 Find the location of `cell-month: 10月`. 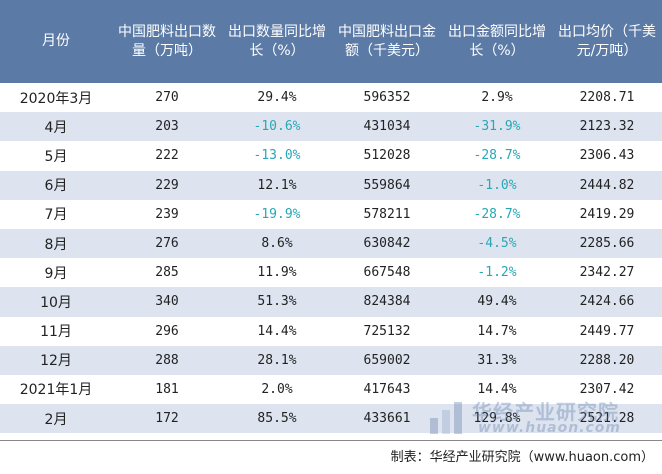

cell-month: 10月 is located at coordinates (56, 302).